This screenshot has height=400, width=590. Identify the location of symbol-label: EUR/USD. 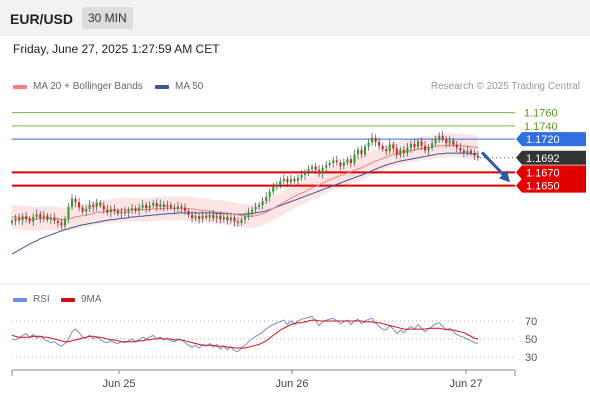
(42, 19).